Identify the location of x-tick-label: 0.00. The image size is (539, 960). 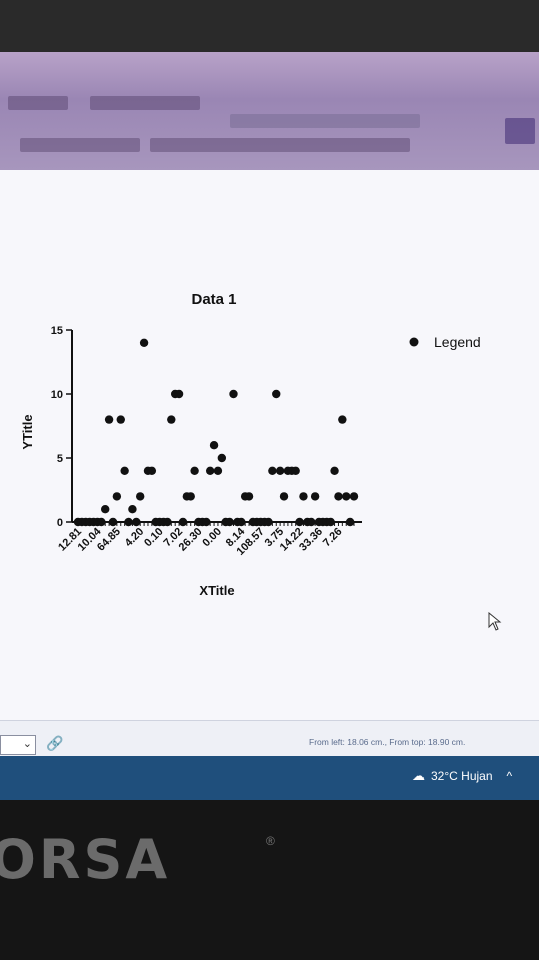
(212, 538).